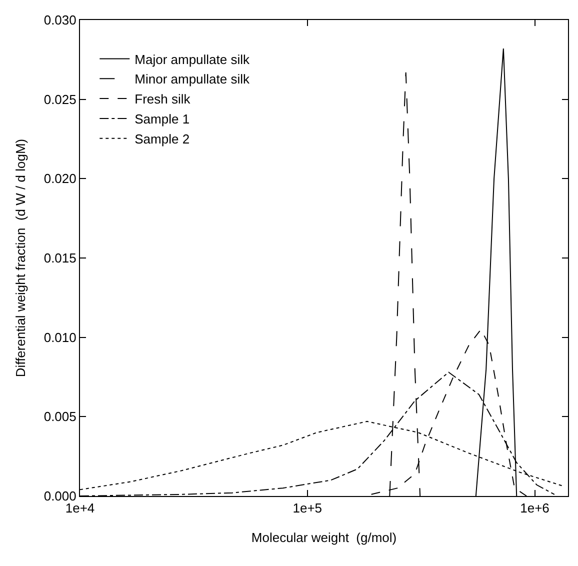  Describe the element at coordinates (60, 337) in the screenshot. I see `y-tick-label: 0.010` at that location.